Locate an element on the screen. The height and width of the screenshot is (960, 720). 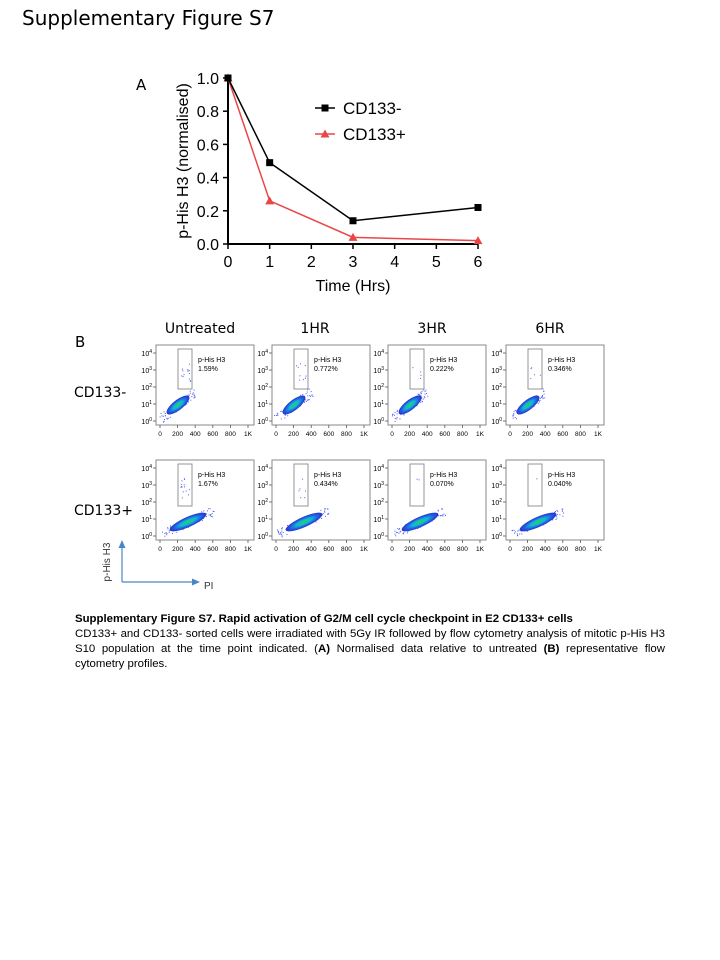
y-tick-label: 10³ is located at coordinates (262, 370).